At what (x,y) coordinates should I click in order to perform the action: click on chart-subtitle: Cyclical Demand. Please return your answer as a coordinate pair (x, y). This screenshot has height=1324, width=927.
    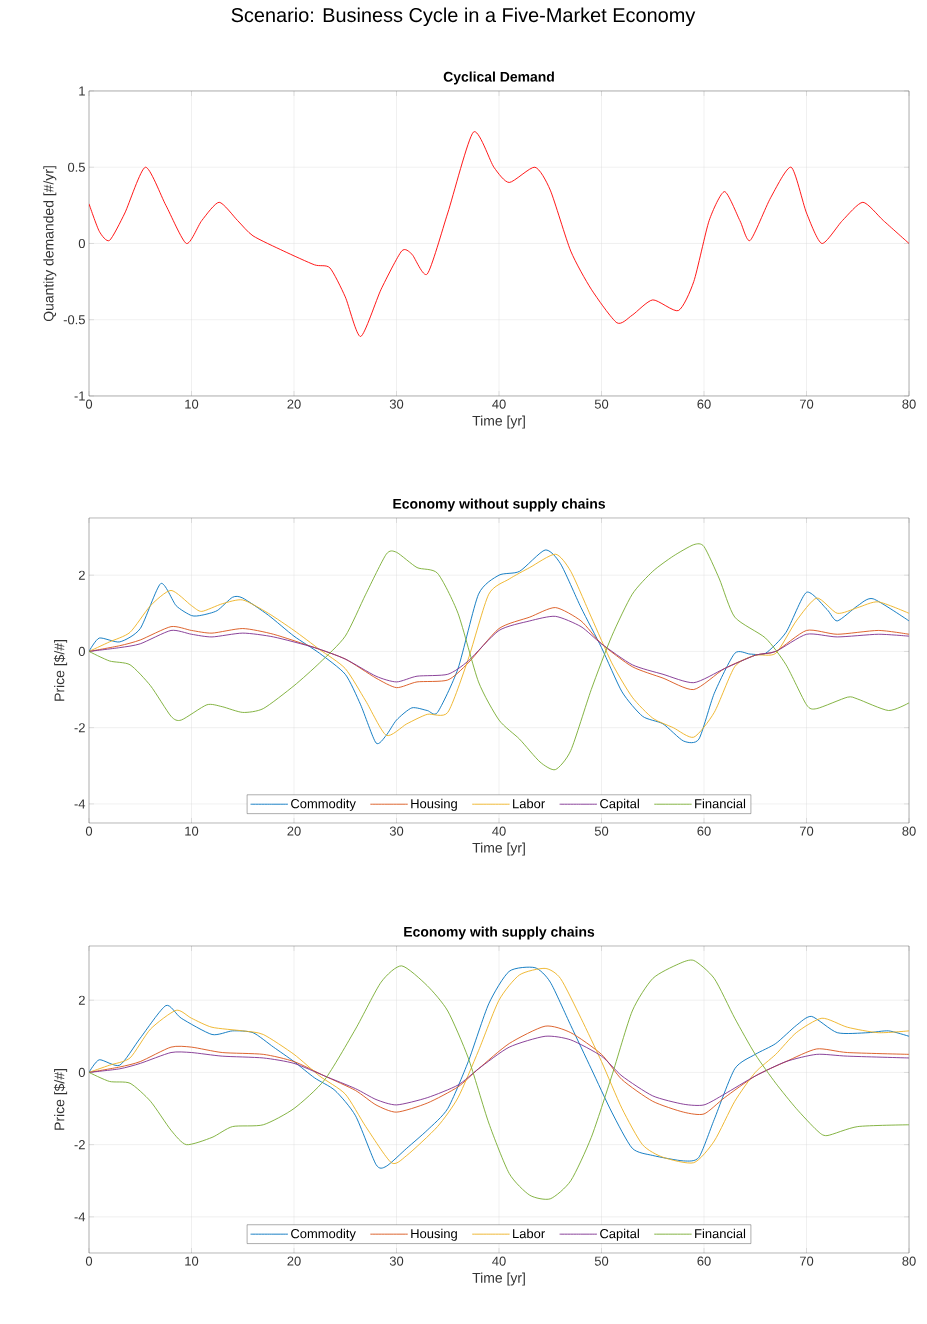
    Looking at the image, I should click on (498, 78).